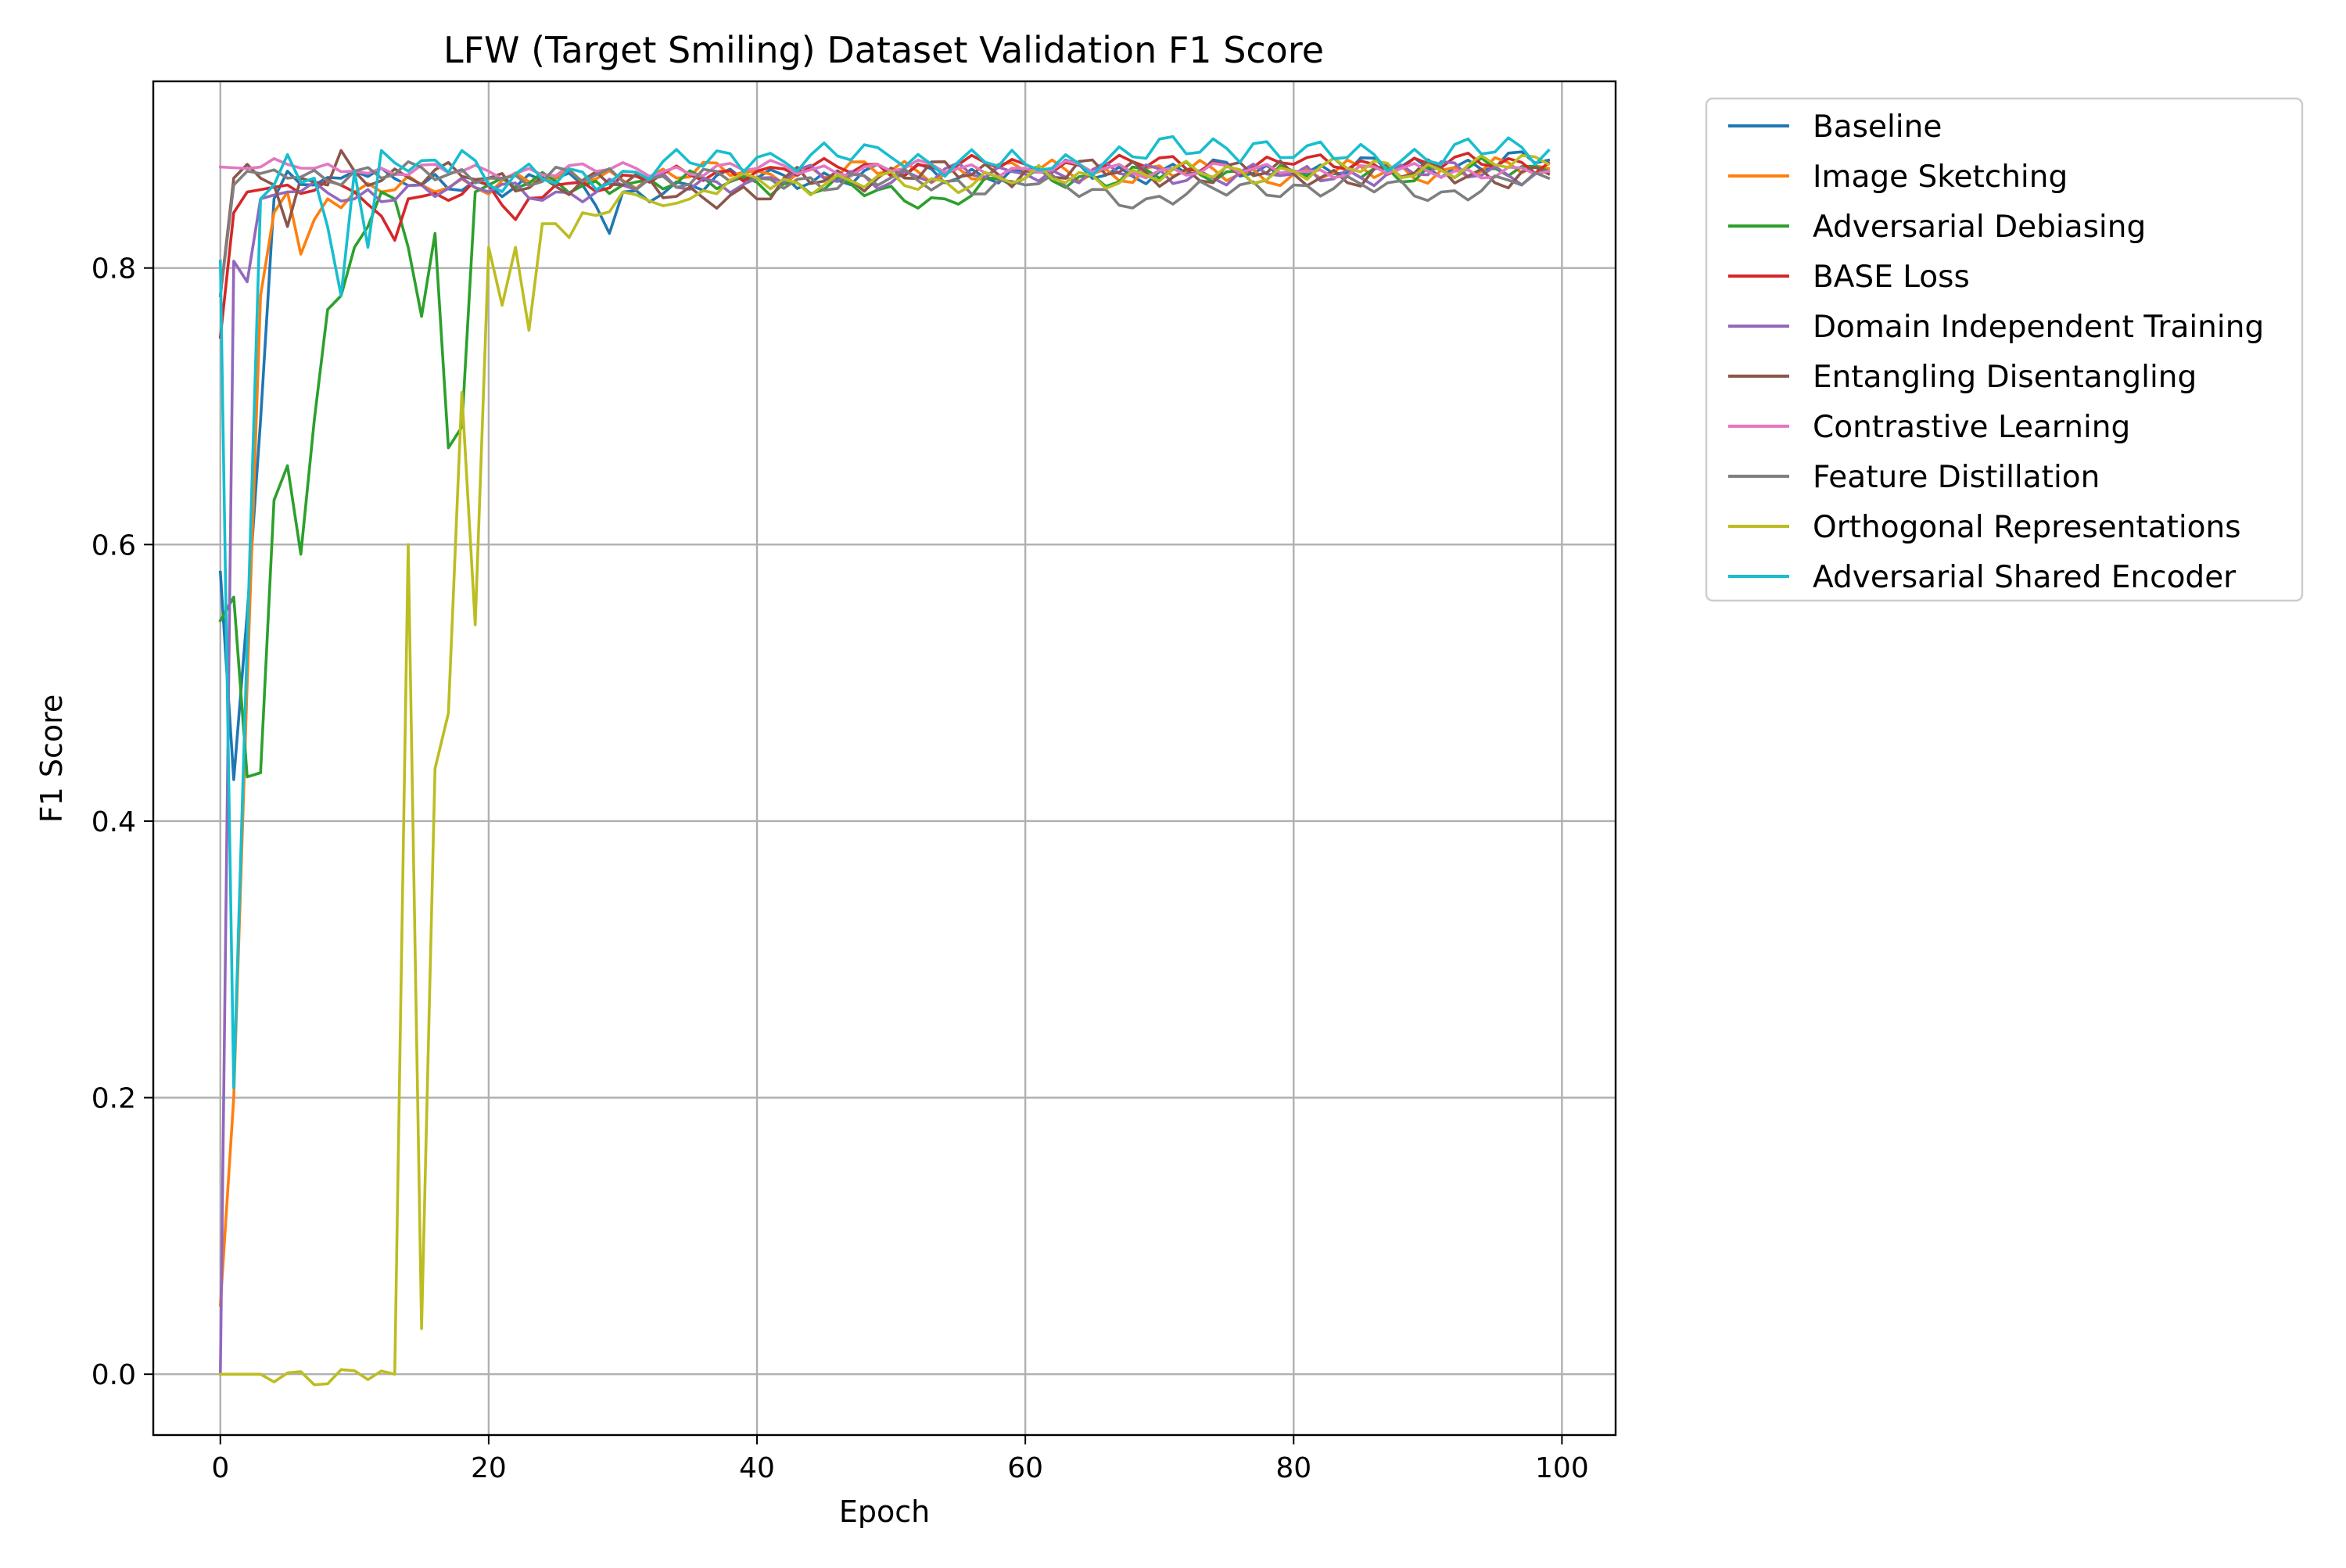  I want to click on legend-item: Adversarial Debiasing, so click(1937, 227).